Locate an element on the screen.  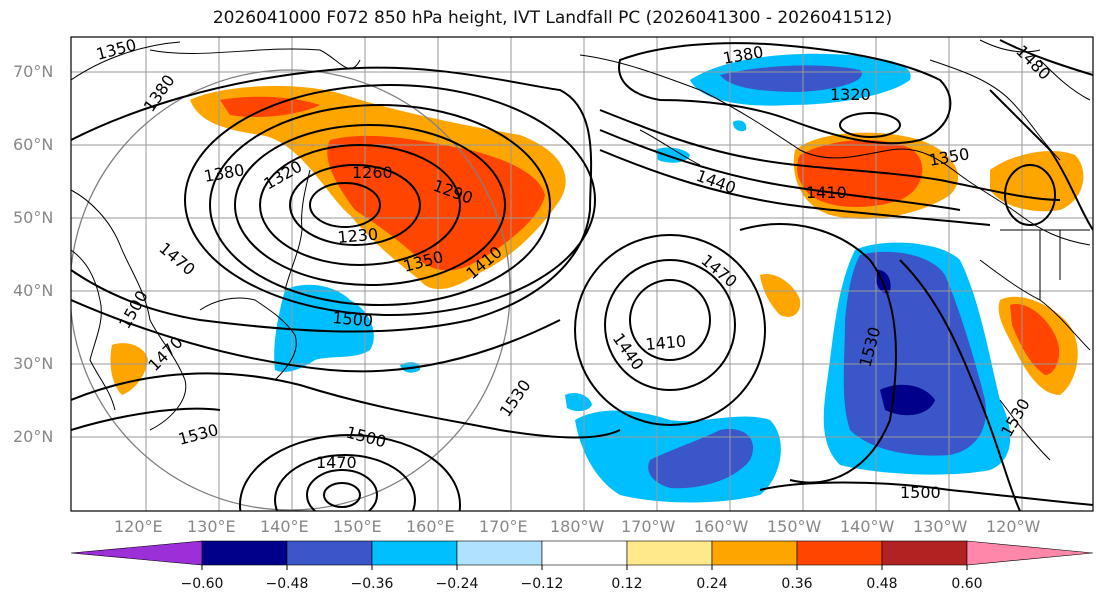
lat-label: 30°N is located at coordinates (33, 363).